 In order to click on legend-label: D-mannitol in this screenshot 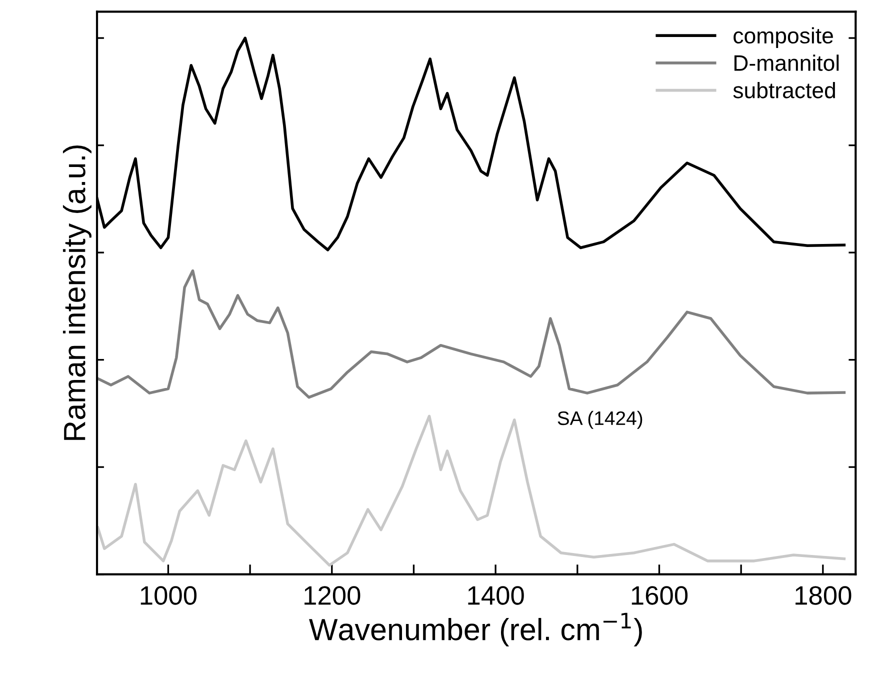, I will do `click(786, 62)`.